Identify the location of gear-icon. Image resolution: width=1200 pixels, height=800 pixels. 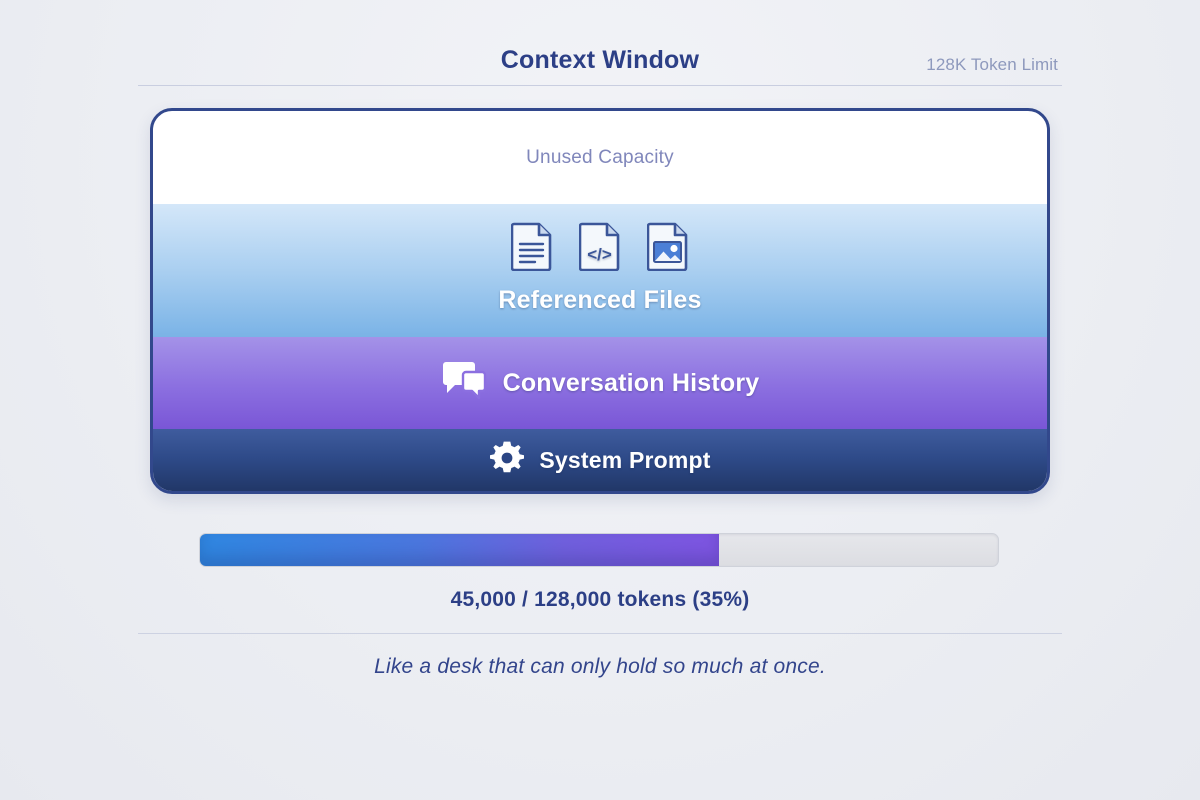
(507, 460).